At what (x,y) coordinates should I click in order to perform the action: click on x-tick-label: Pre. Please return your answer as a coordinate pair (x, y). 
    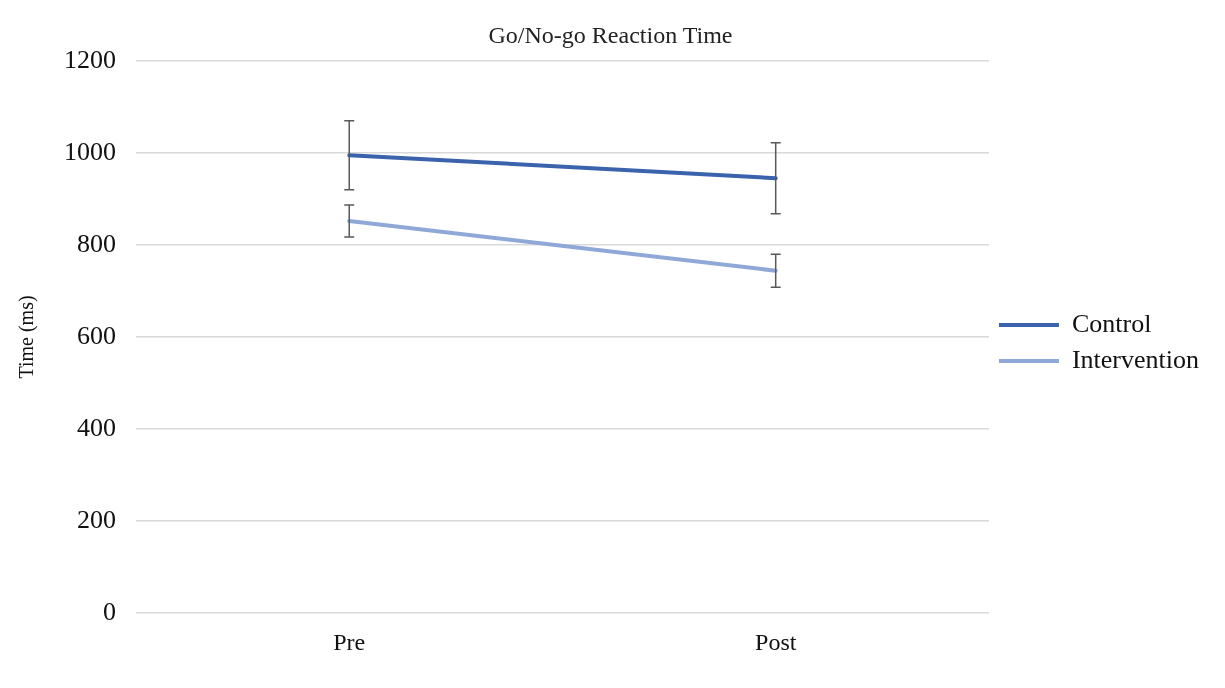
    Looking at the image, I should click on (349, 641).